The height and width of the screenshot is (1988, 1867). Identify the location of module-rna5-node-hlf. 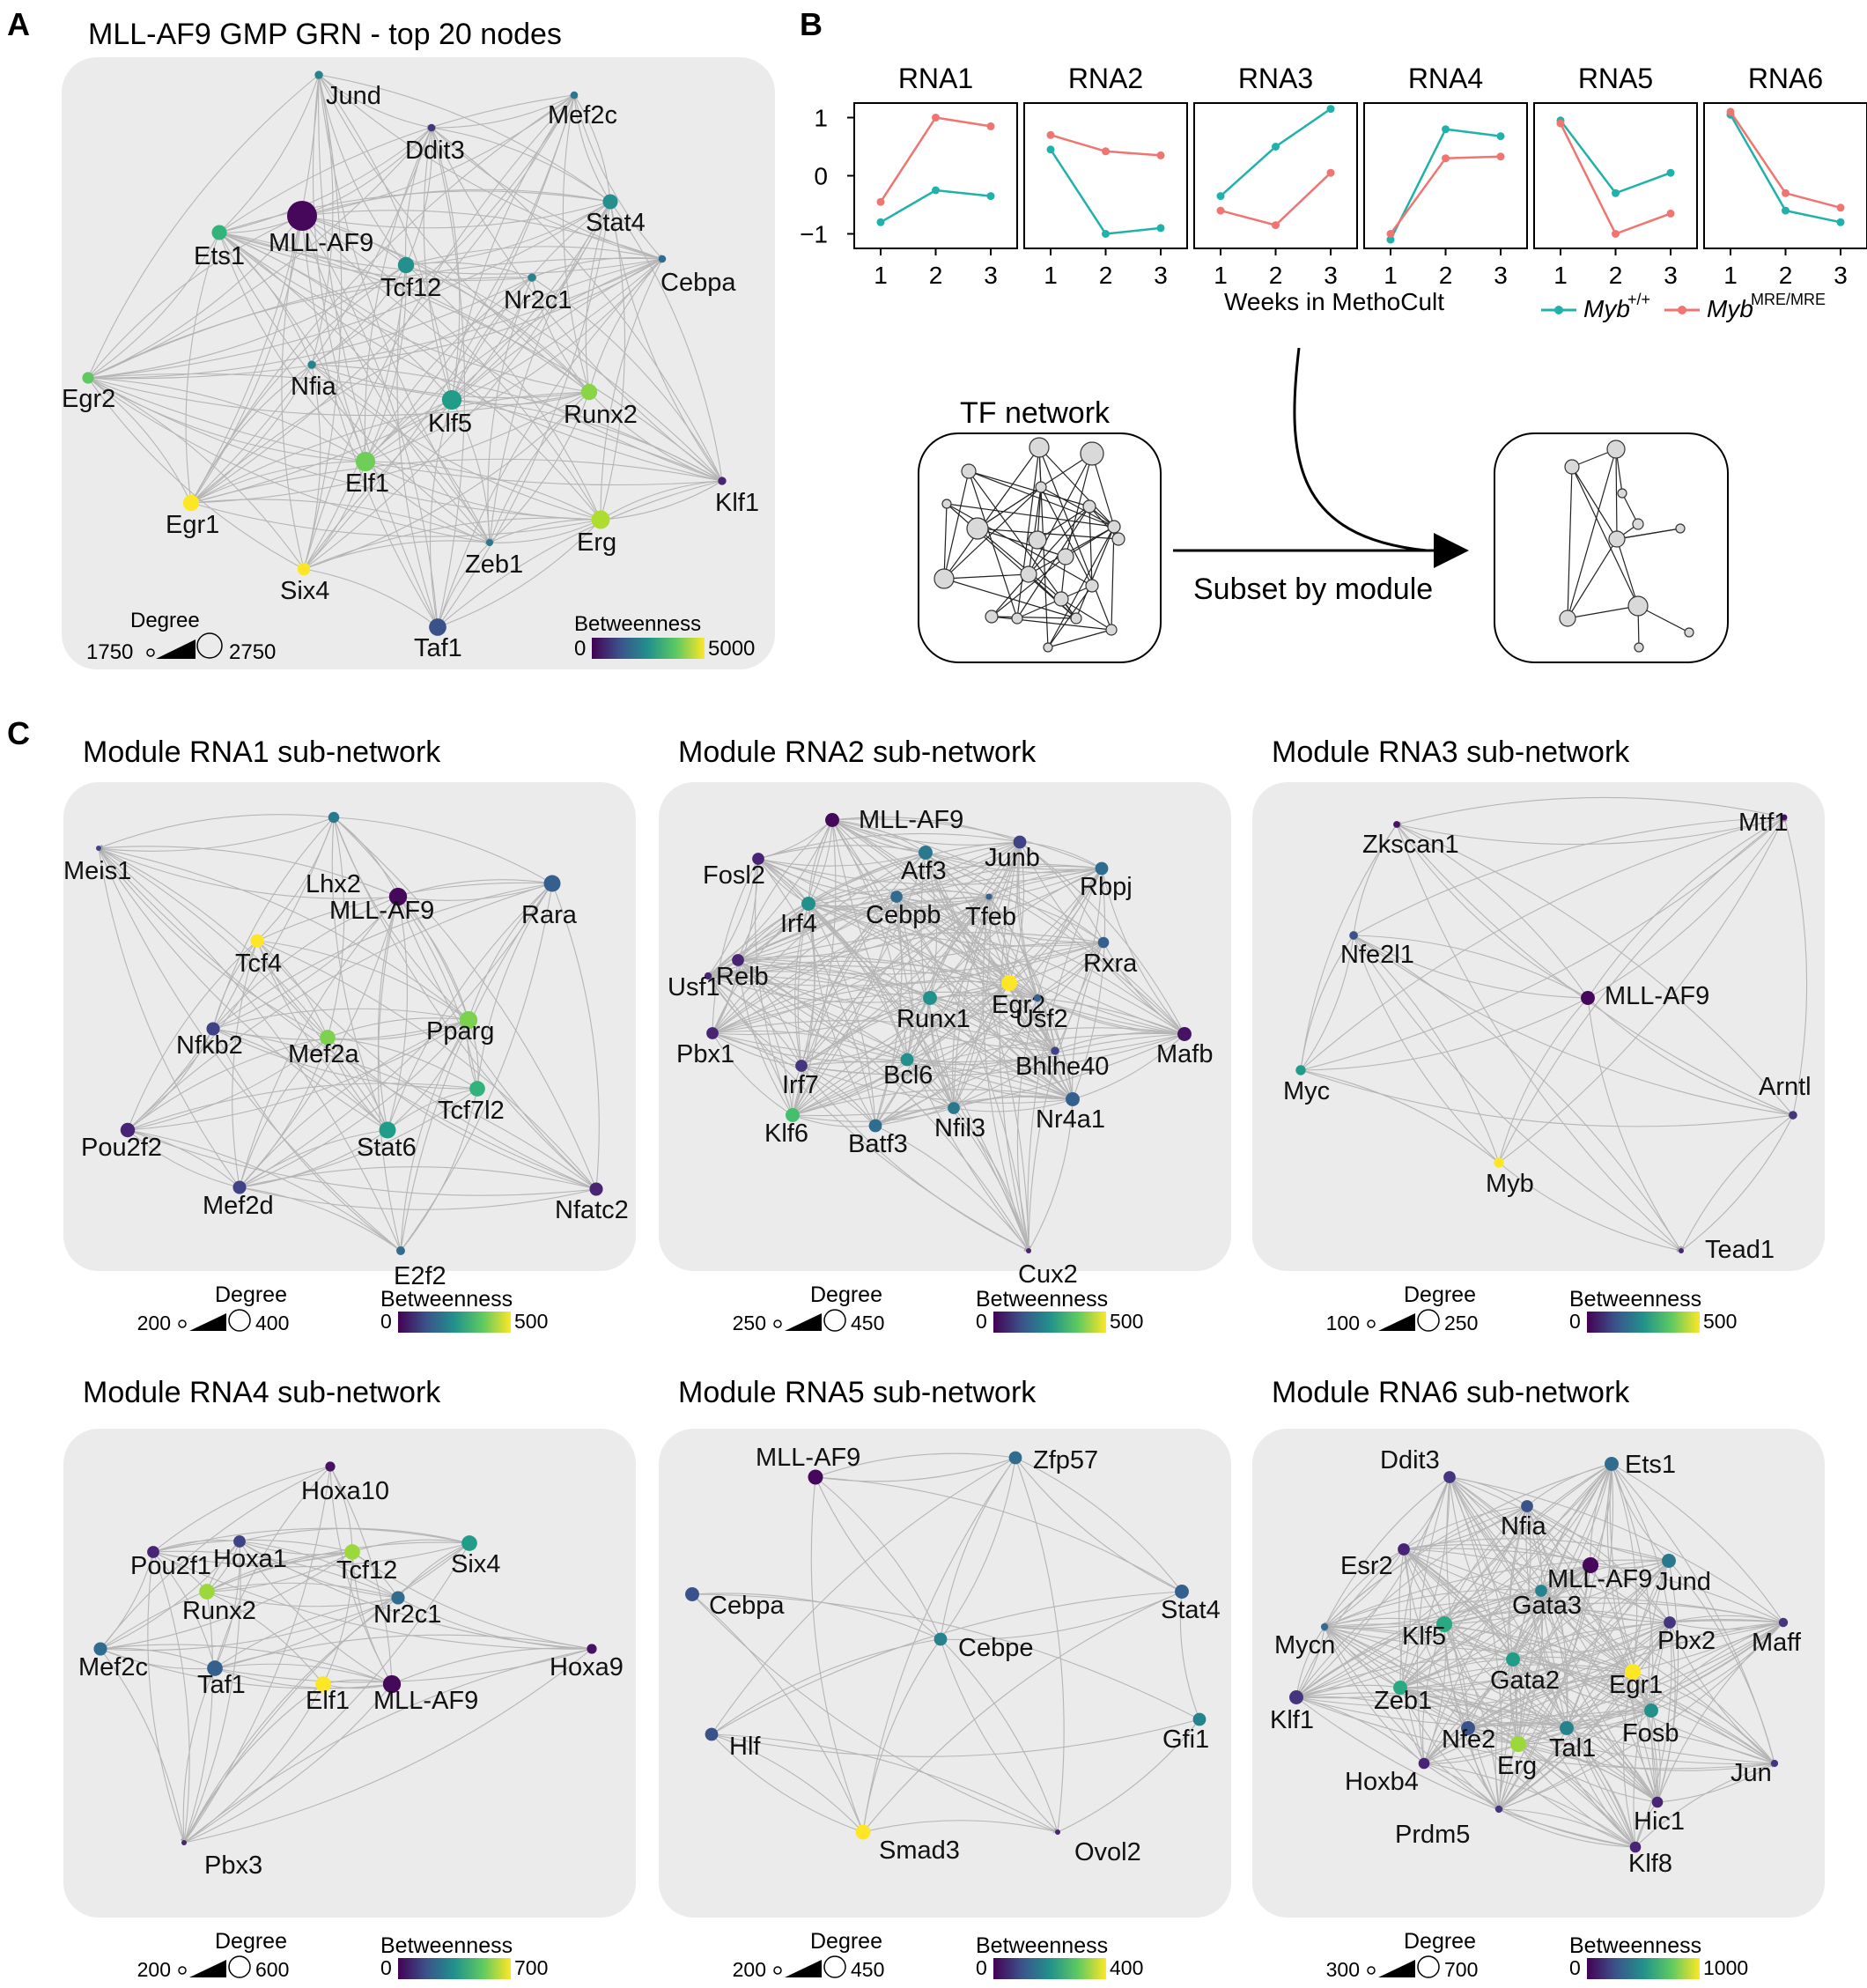
(712, 1734).